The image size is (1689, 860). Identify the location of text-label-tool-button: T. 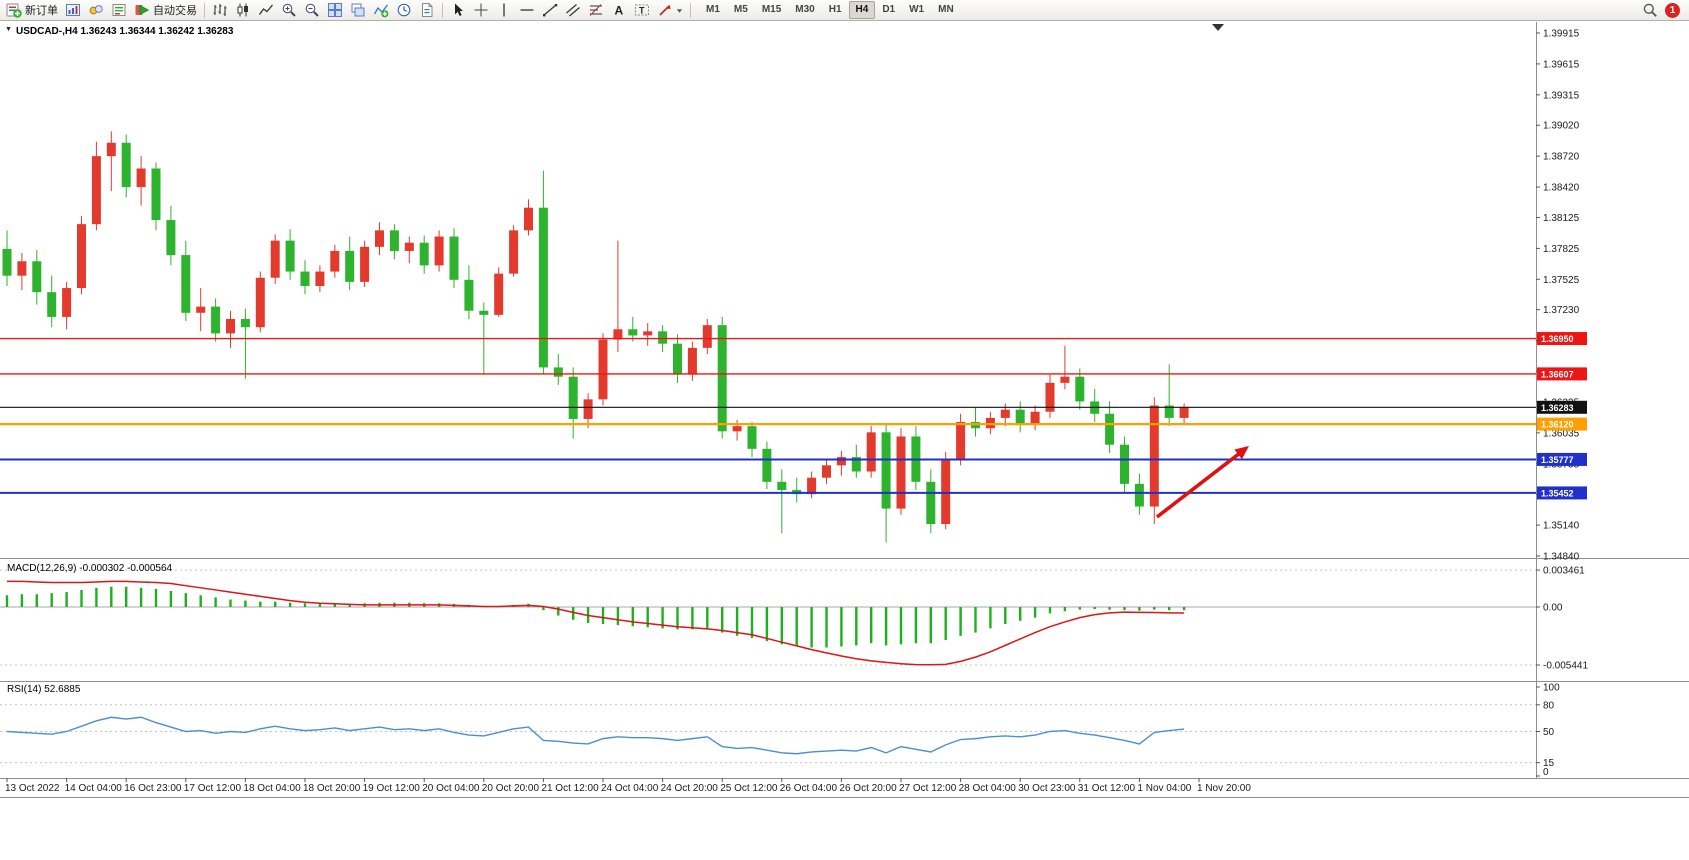
(642, 10).